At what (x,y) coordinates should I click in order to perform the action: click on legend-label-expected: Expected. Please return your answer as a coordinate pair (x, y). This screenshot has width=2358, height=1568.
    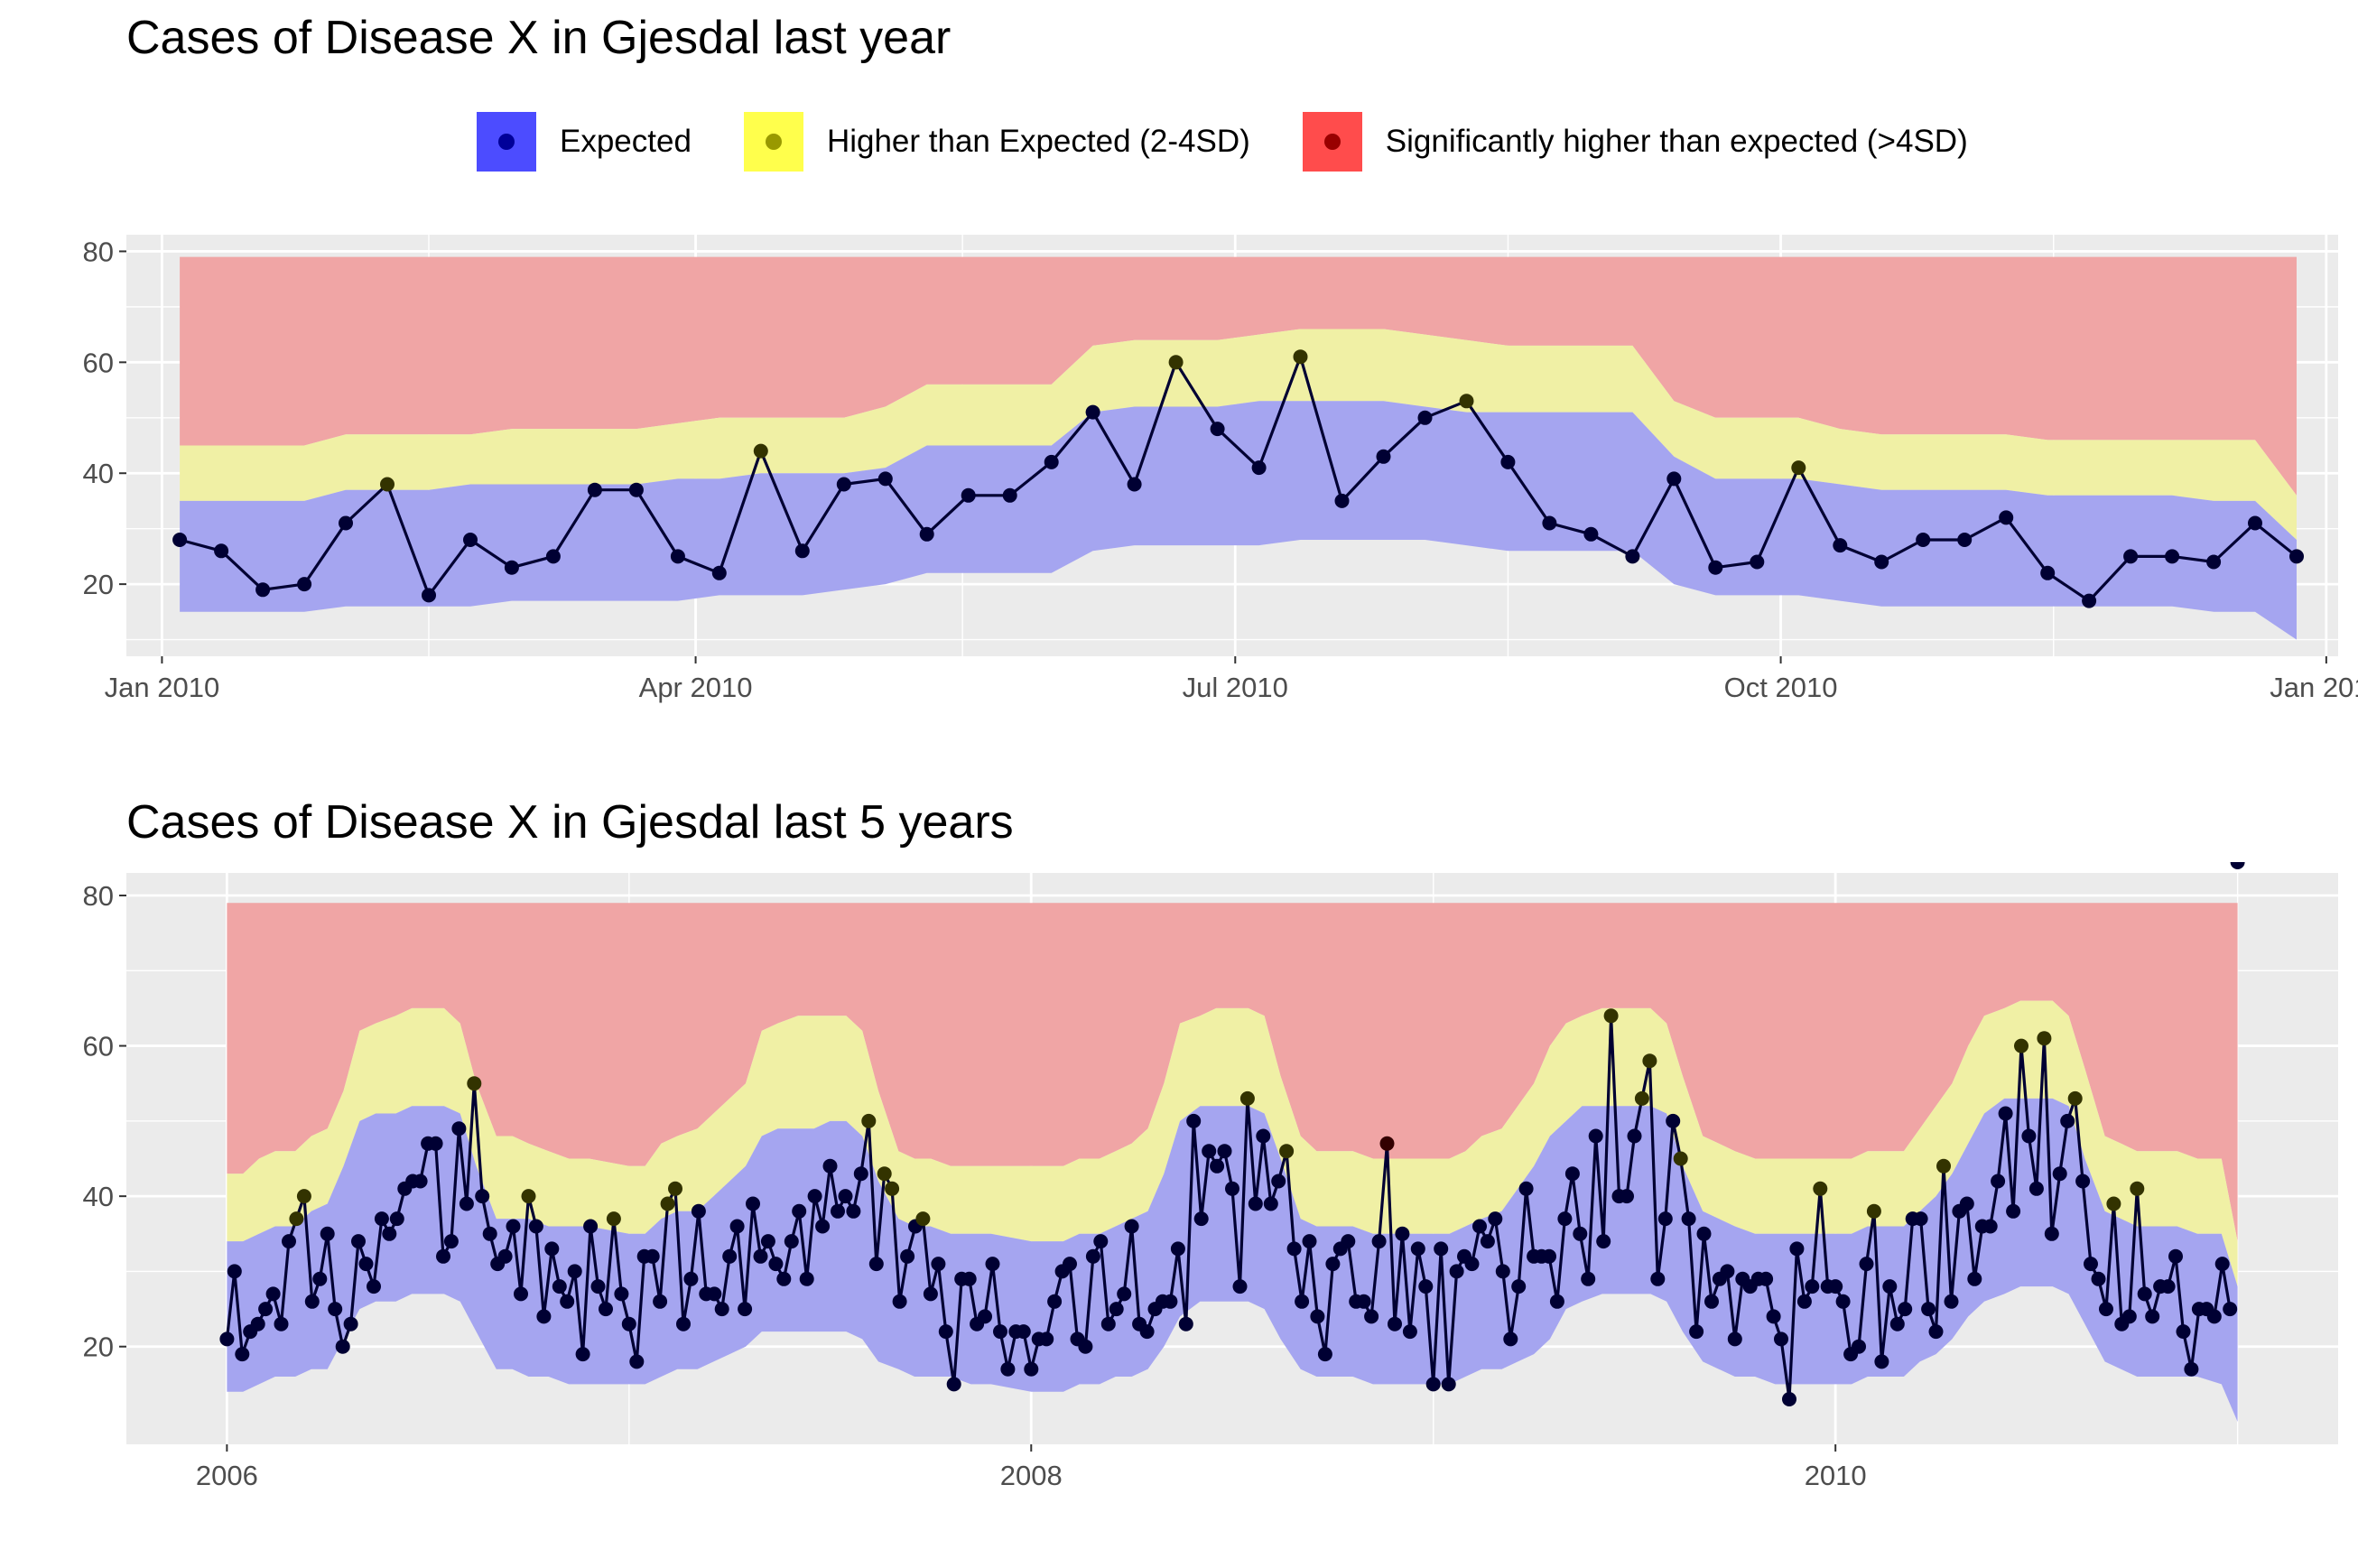
    Looking at the image, I should click on (626, 141).